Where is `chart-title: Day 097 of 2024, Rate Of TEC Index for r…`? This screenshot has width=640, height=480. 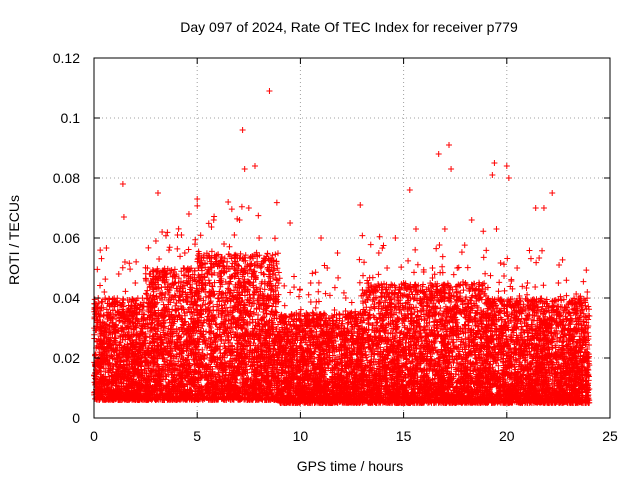
chart-title: Day 097 of 2024, Rate Of TEC Index for r… is located at coordinates (349, 27).